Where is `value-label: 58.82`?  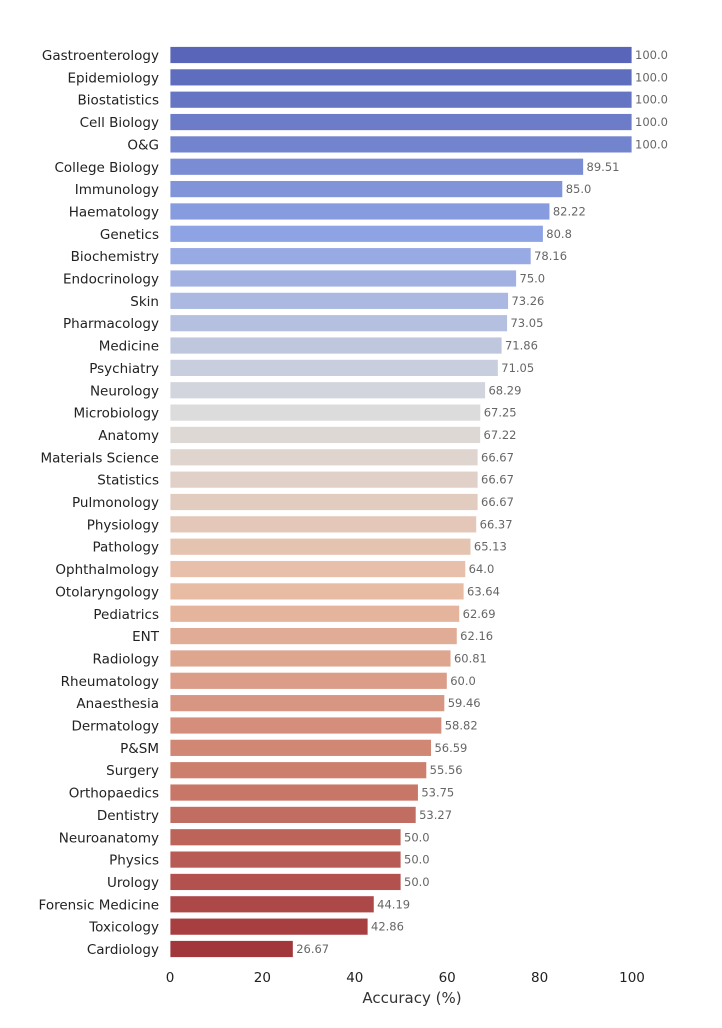
value-label: 58.82 is located at coordinates (461, 726).